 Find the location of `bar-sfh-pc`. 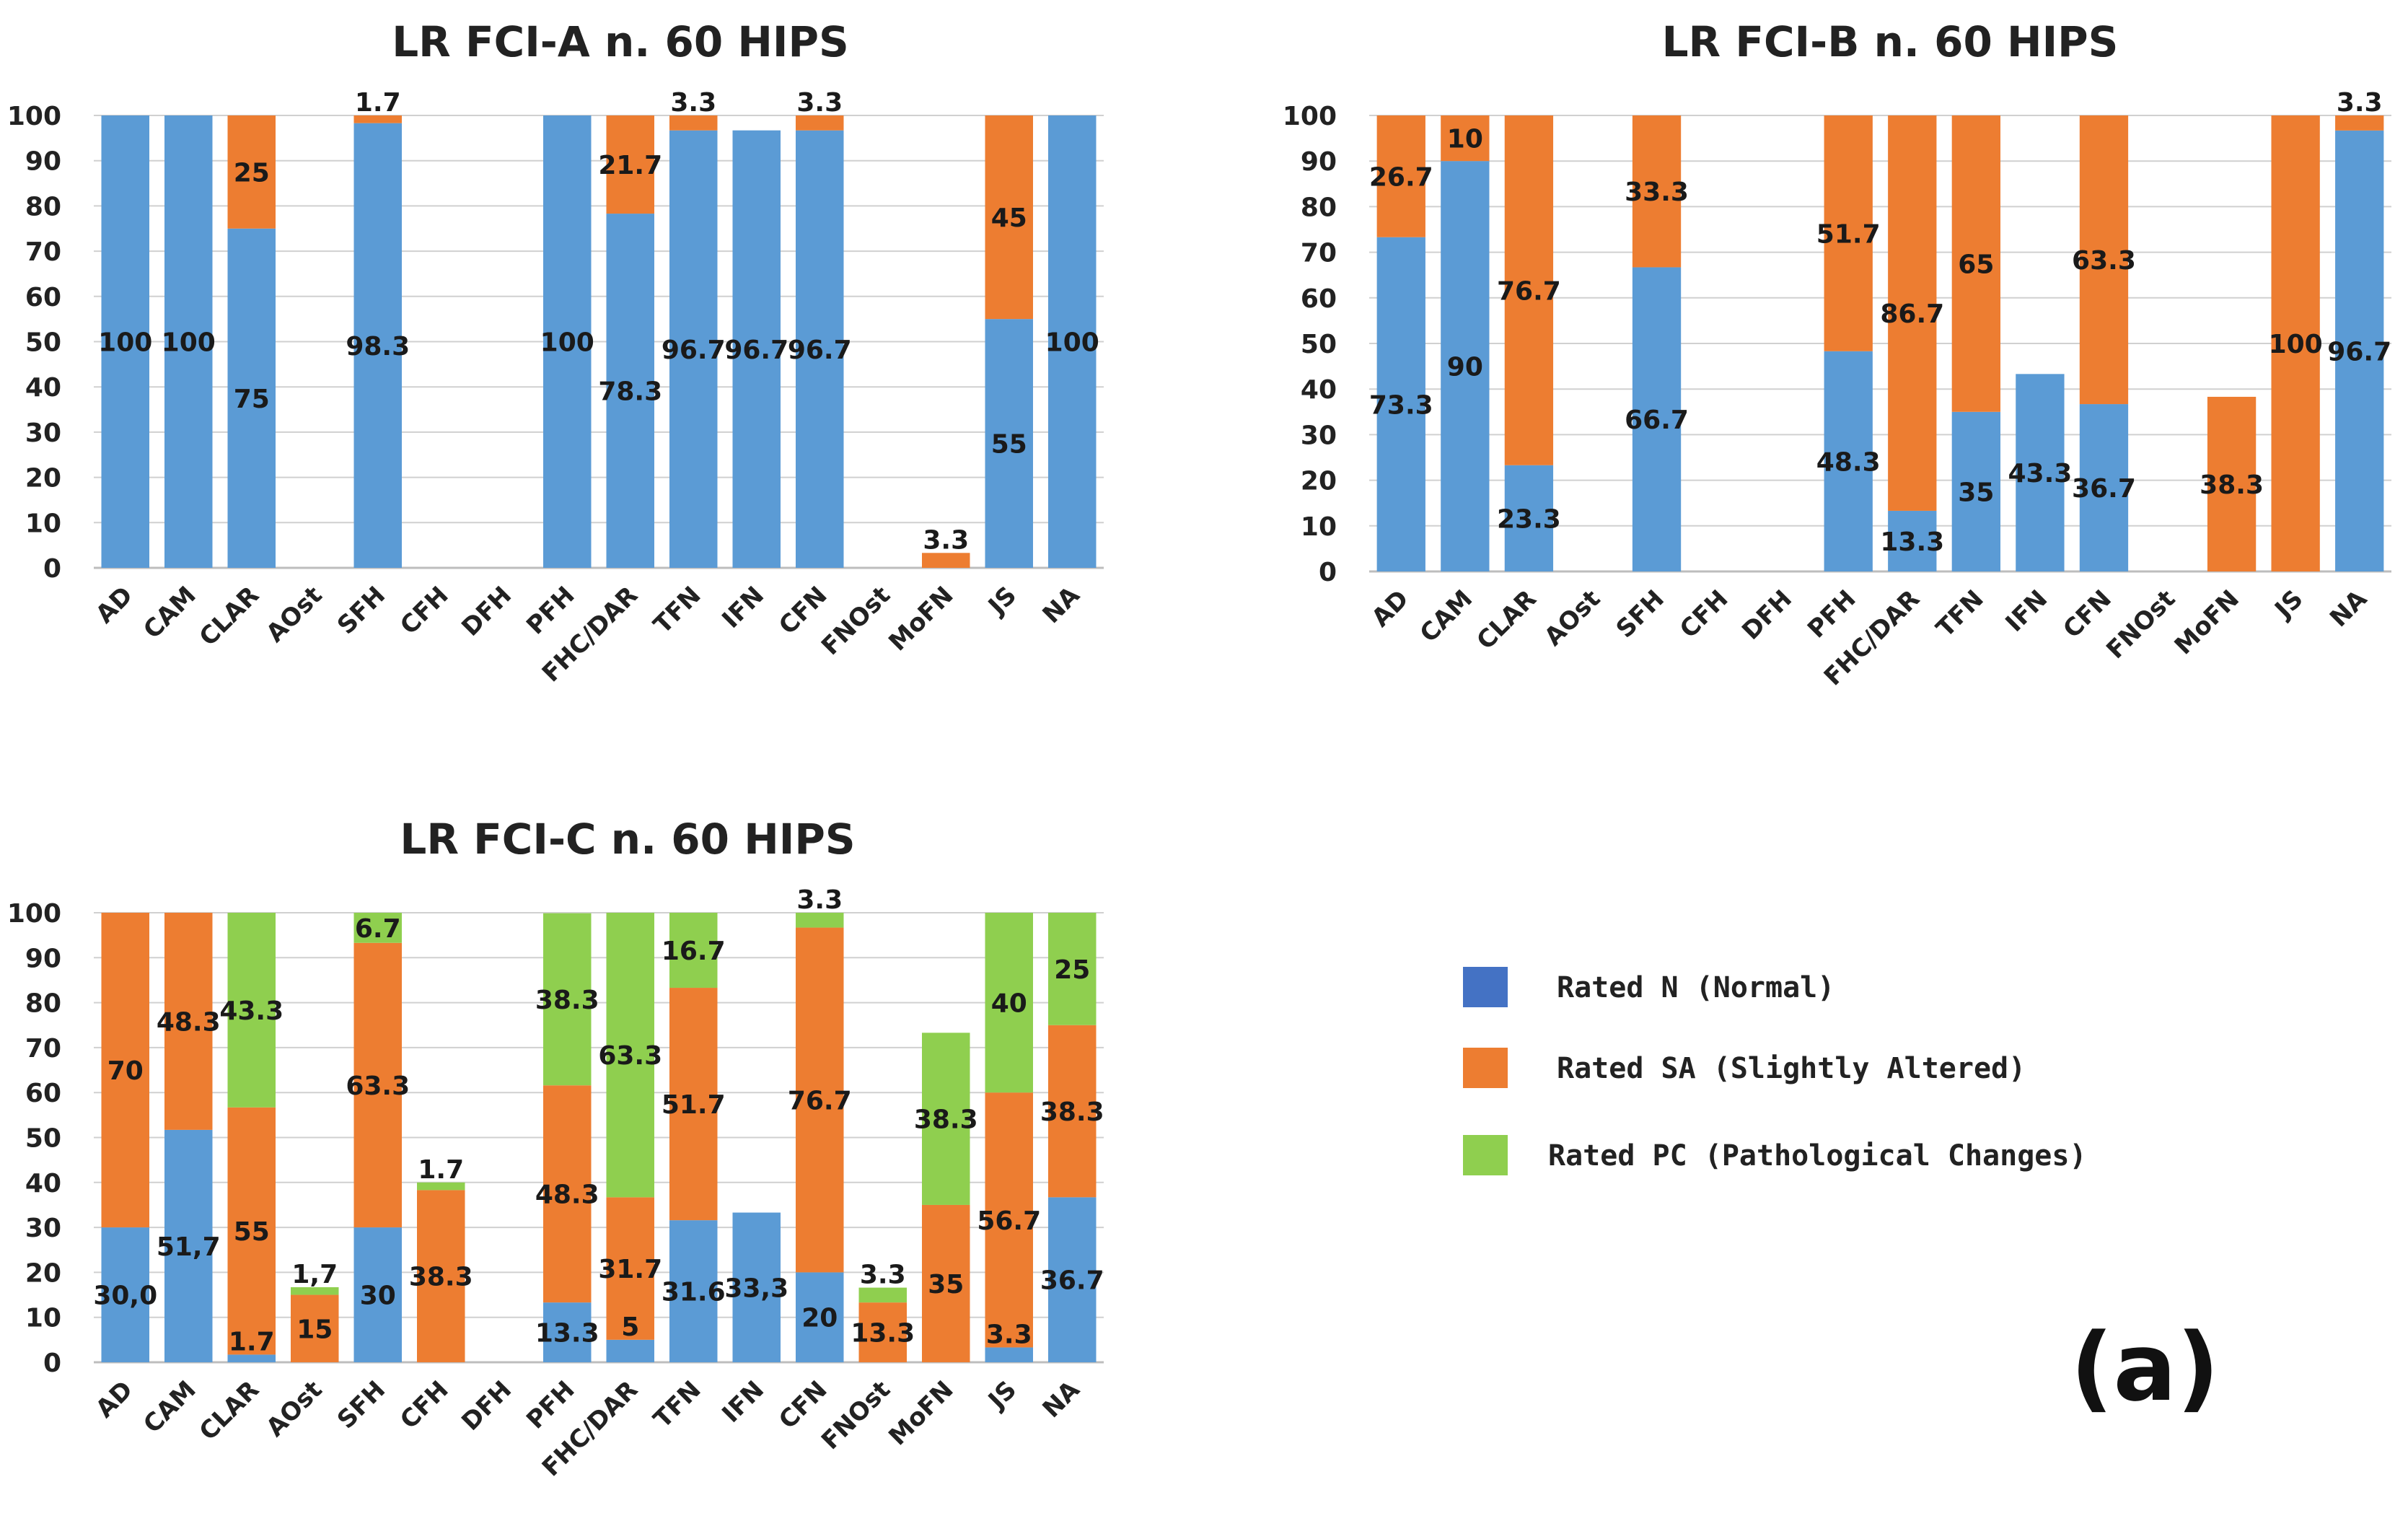

bar-sfh-pc is located at coordinates (377, 928).